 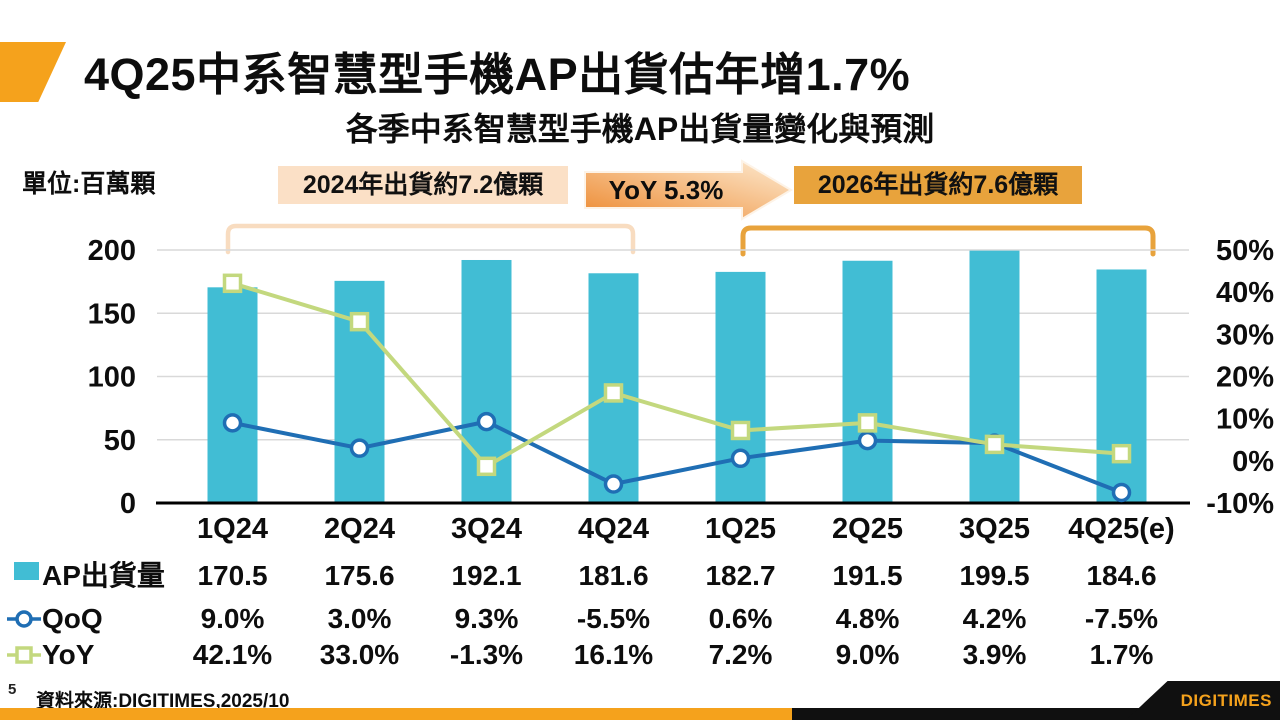 I want to click on right-axis-tick: 50%, so click(x=1245, y=251).